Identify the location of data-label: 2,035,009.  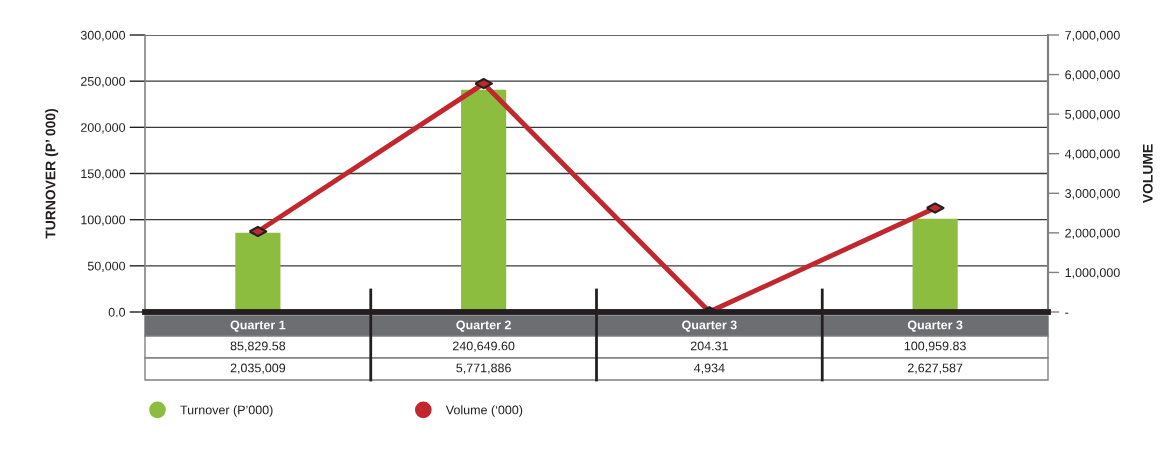
(258, 368).